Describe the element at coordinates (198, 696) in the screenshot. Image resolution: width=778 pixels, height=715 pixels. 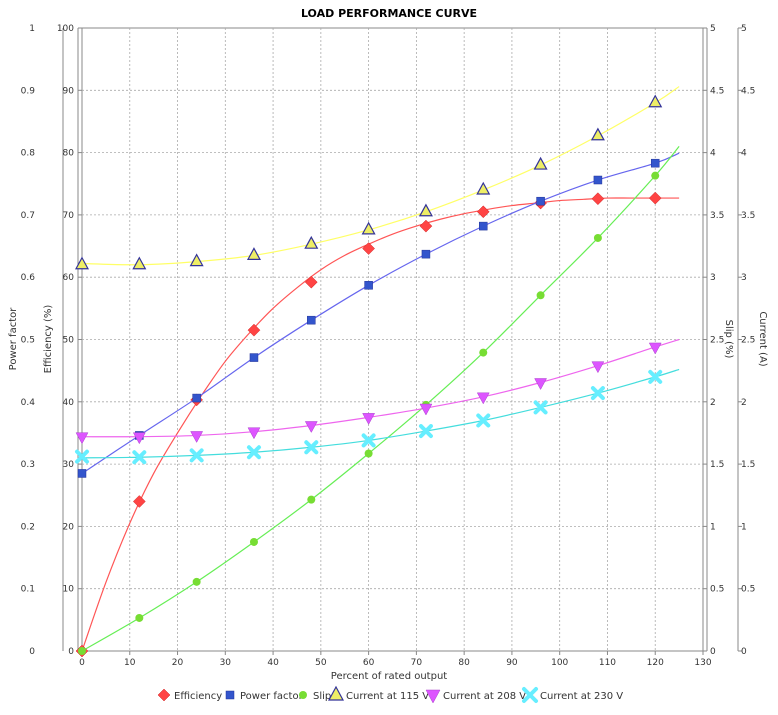
I see `legend-label: Efficiency` at that location.